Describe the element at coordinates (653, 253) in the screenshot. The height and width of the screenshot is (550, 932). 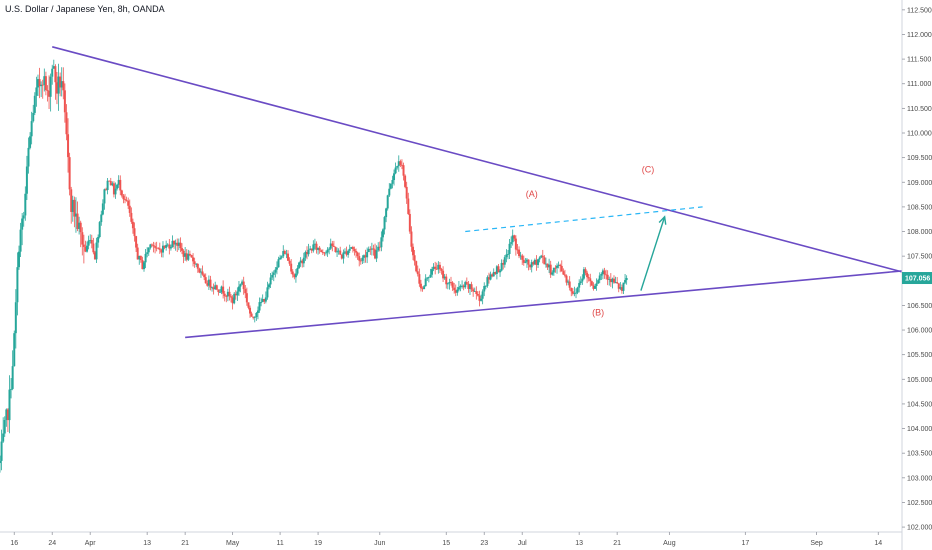
I see `projection-arrow` at that location.